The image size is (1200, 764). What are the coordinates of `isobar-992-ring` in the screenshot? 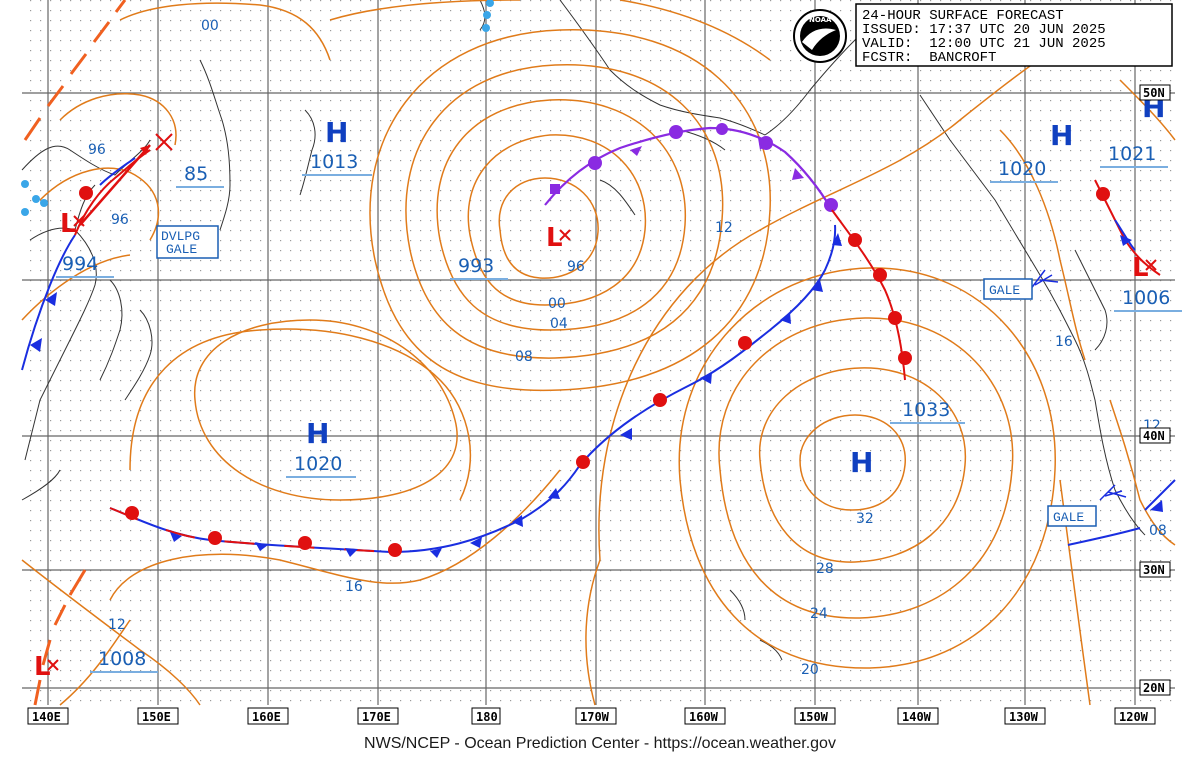 It's located at (548, 228).